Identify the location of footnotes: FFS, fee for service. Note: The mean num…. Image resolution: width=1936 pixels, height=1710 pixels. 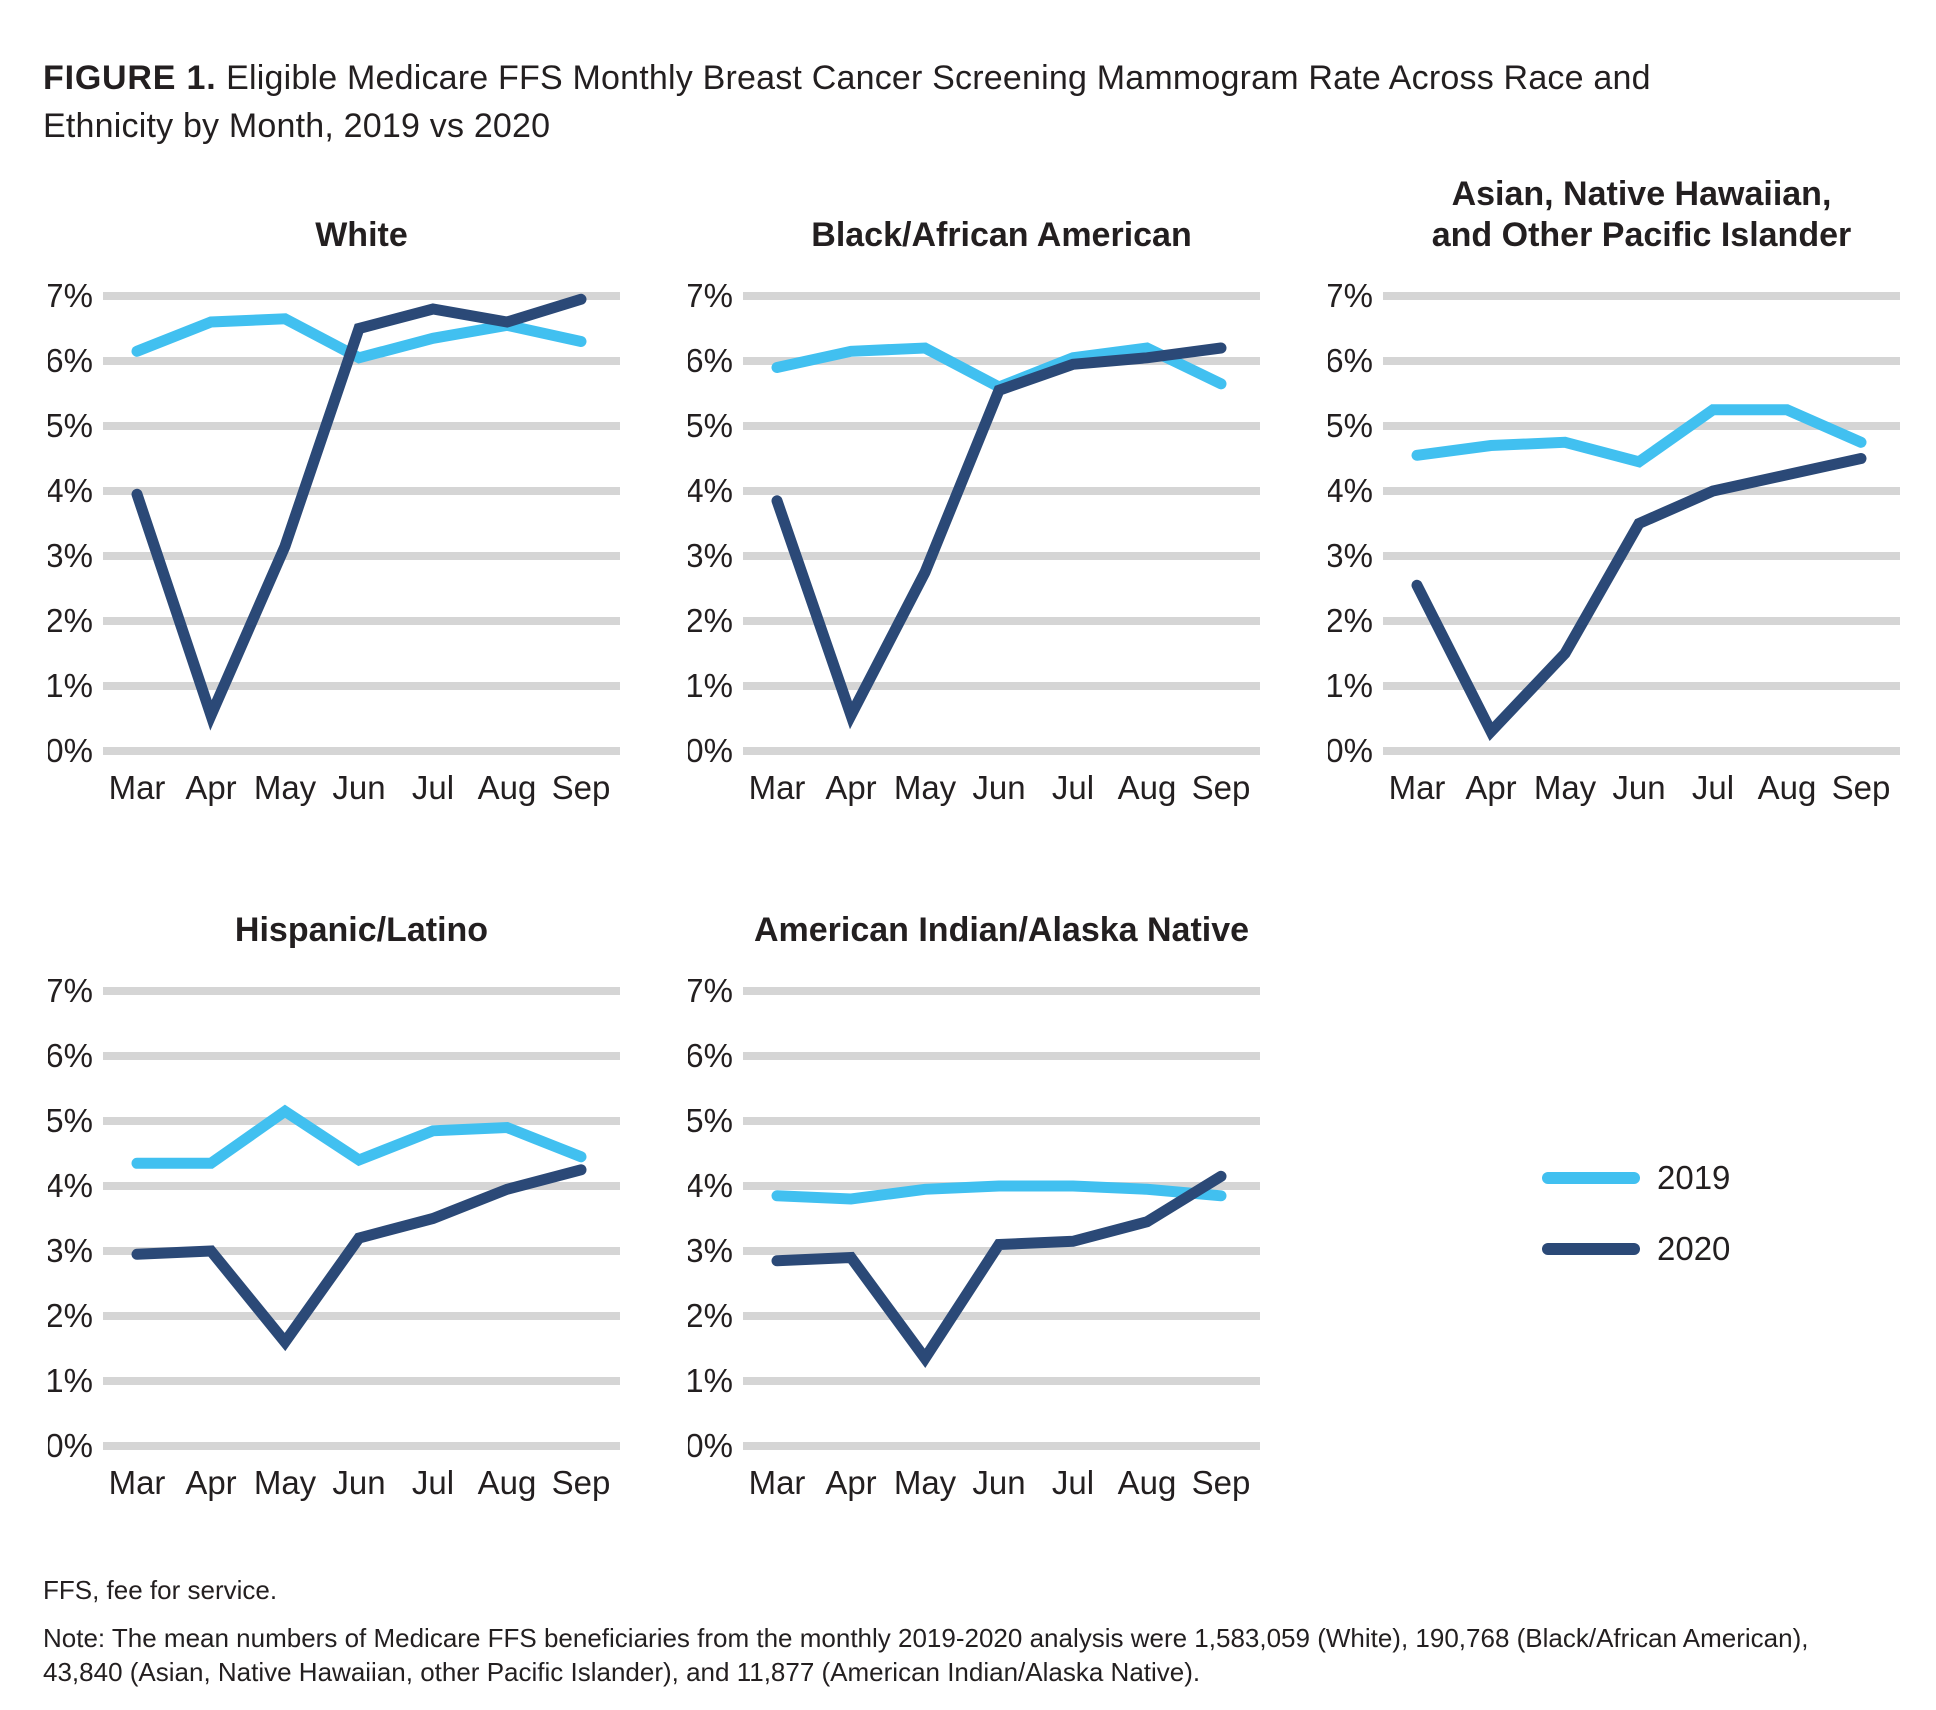
(975, 1631).